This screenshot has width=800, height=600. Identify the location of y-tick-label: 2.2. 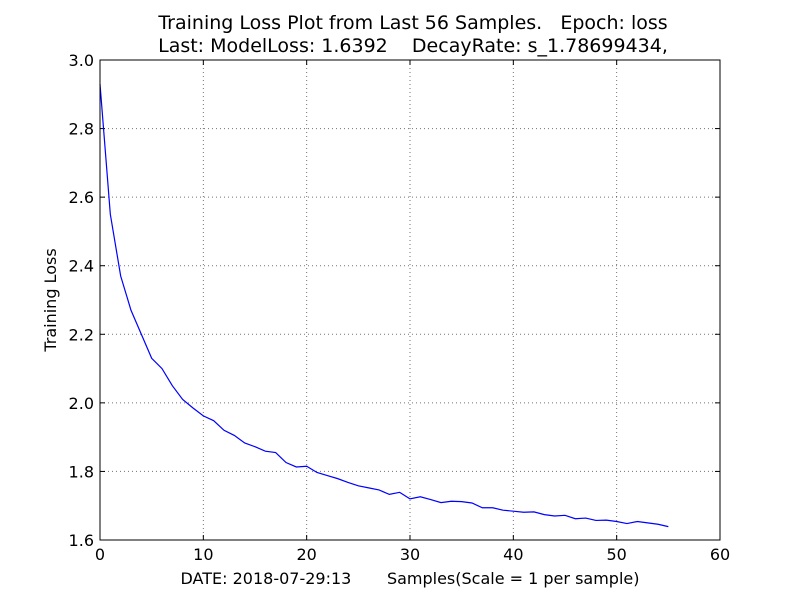
(81, 334).